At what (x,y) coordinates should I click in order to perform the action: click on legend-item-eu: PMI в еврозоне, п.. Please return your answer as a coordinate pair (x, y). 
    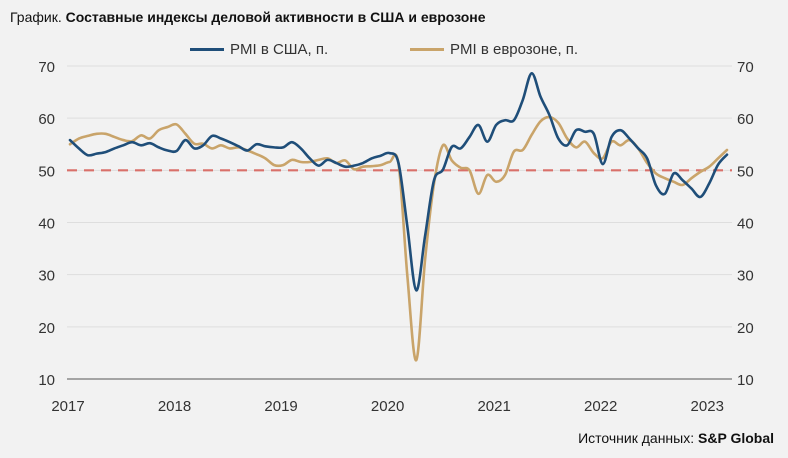
    Looking at the image, I should click on (494, 49).